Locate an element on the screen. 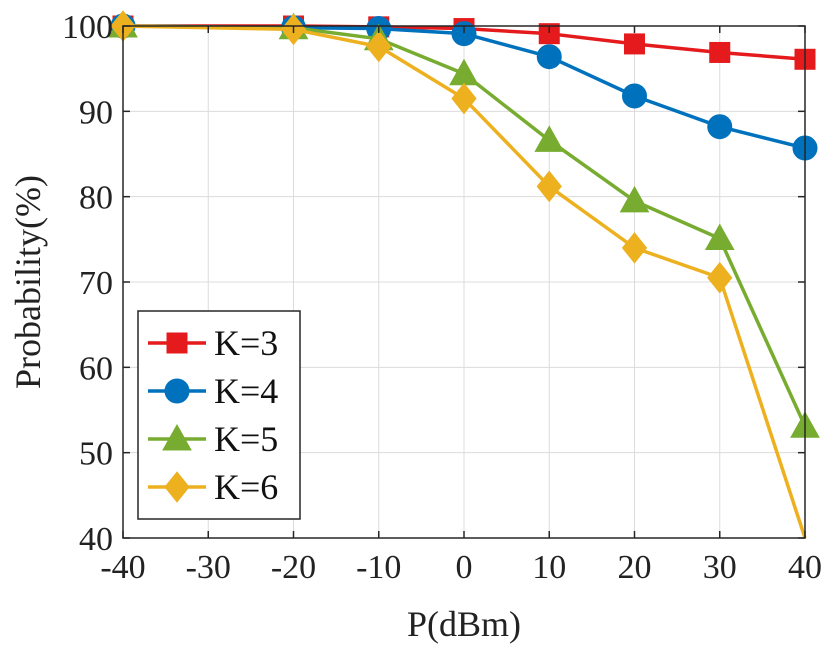  legend-item: K=3 is located at coordinates (213, 343).